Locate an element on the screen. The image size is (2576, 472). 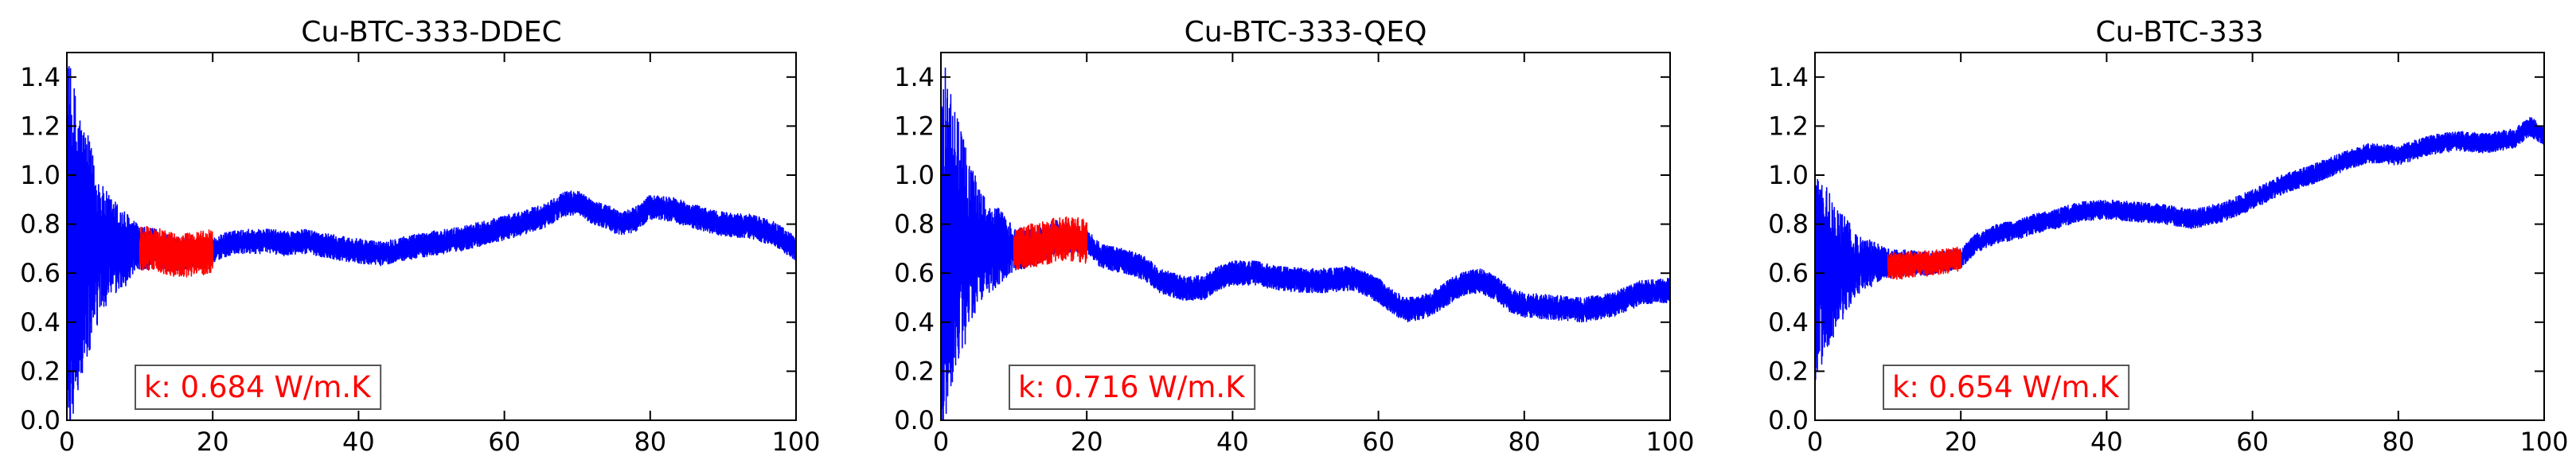
thermal-conductivity-annotation: k: 0.684 W/m.K is located at coordinates (258, 387).